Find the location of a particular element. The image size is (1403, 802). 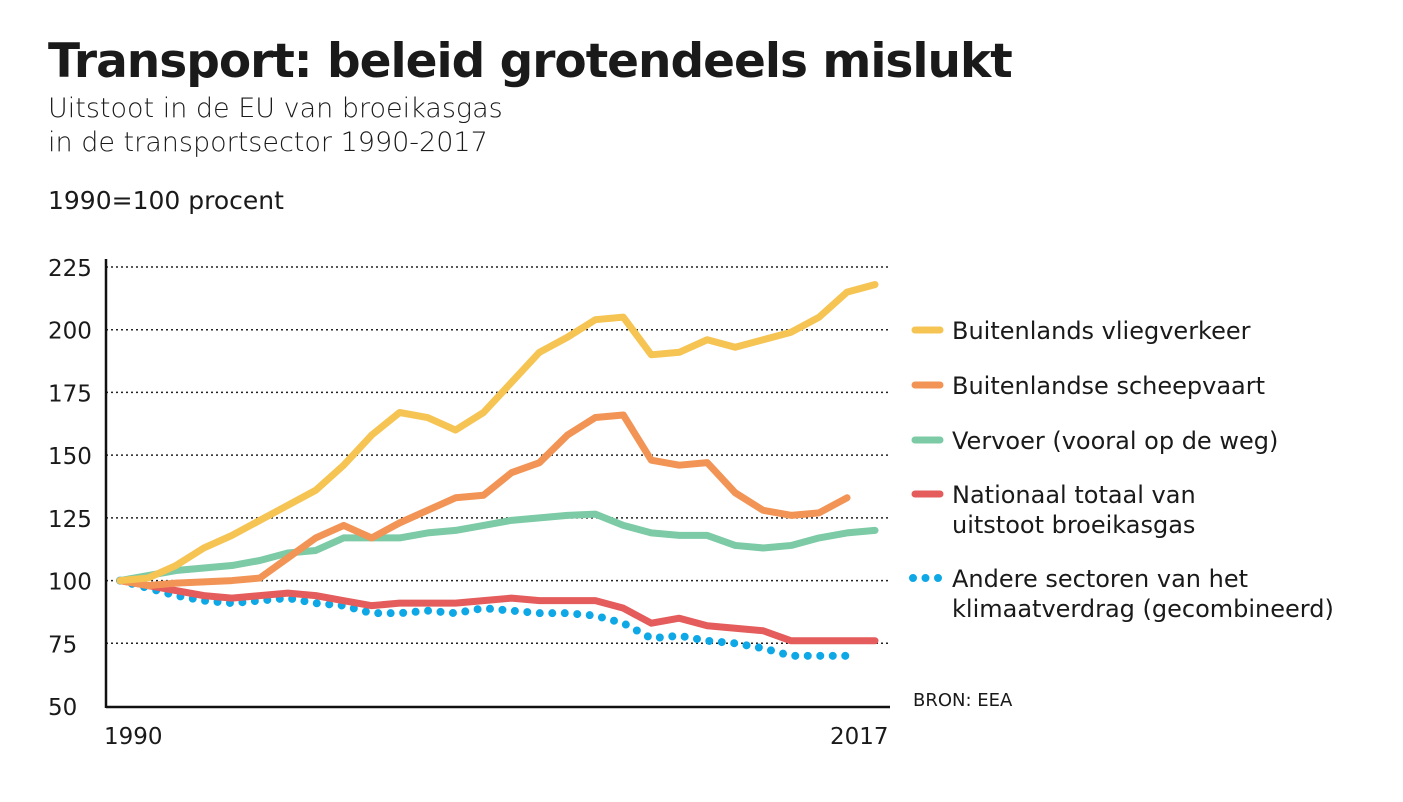

y-tick-label: 75 is located at coordinates (62, 645).